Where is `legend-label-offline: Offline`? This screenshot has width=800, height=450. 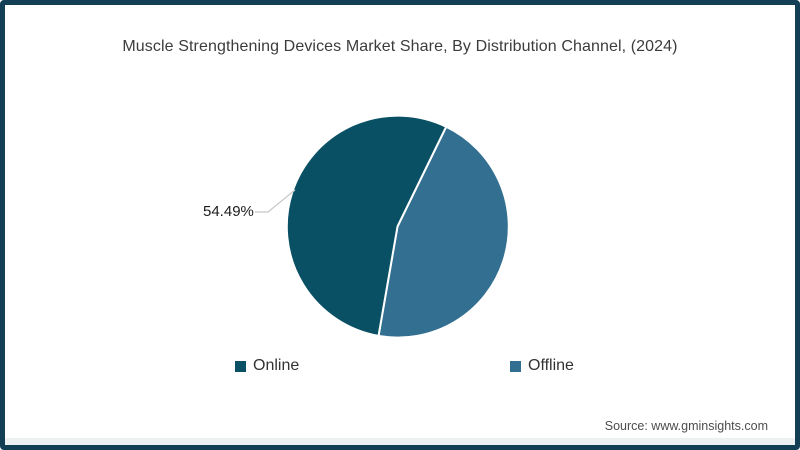
legend-label-offline: Offline is located at coordinates (551, 365).